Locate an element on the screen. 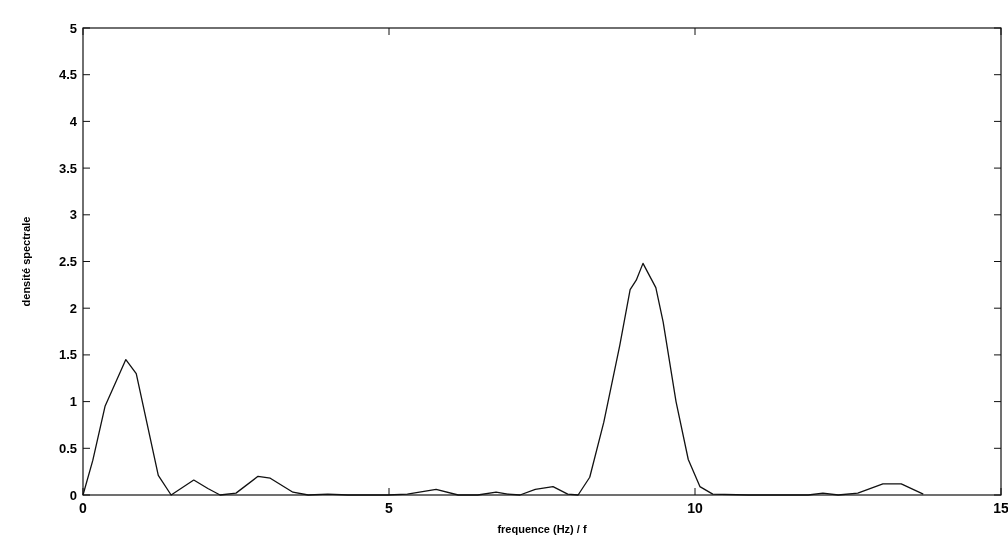 The width and height of the screenshot is (1008, 547). x-tick-label: 5 is located at coordinates (389, 508).